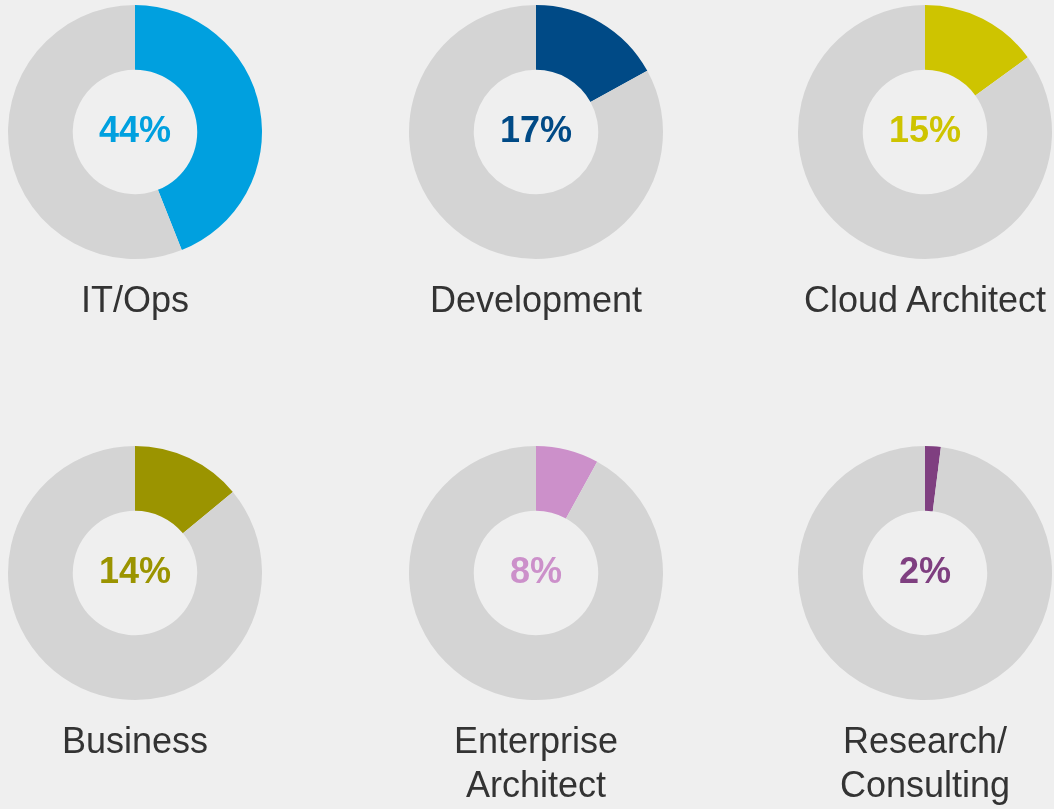  Describe the element at coordinates (536, 129) in the screenshot. I see `data-label: 17%` at that location.